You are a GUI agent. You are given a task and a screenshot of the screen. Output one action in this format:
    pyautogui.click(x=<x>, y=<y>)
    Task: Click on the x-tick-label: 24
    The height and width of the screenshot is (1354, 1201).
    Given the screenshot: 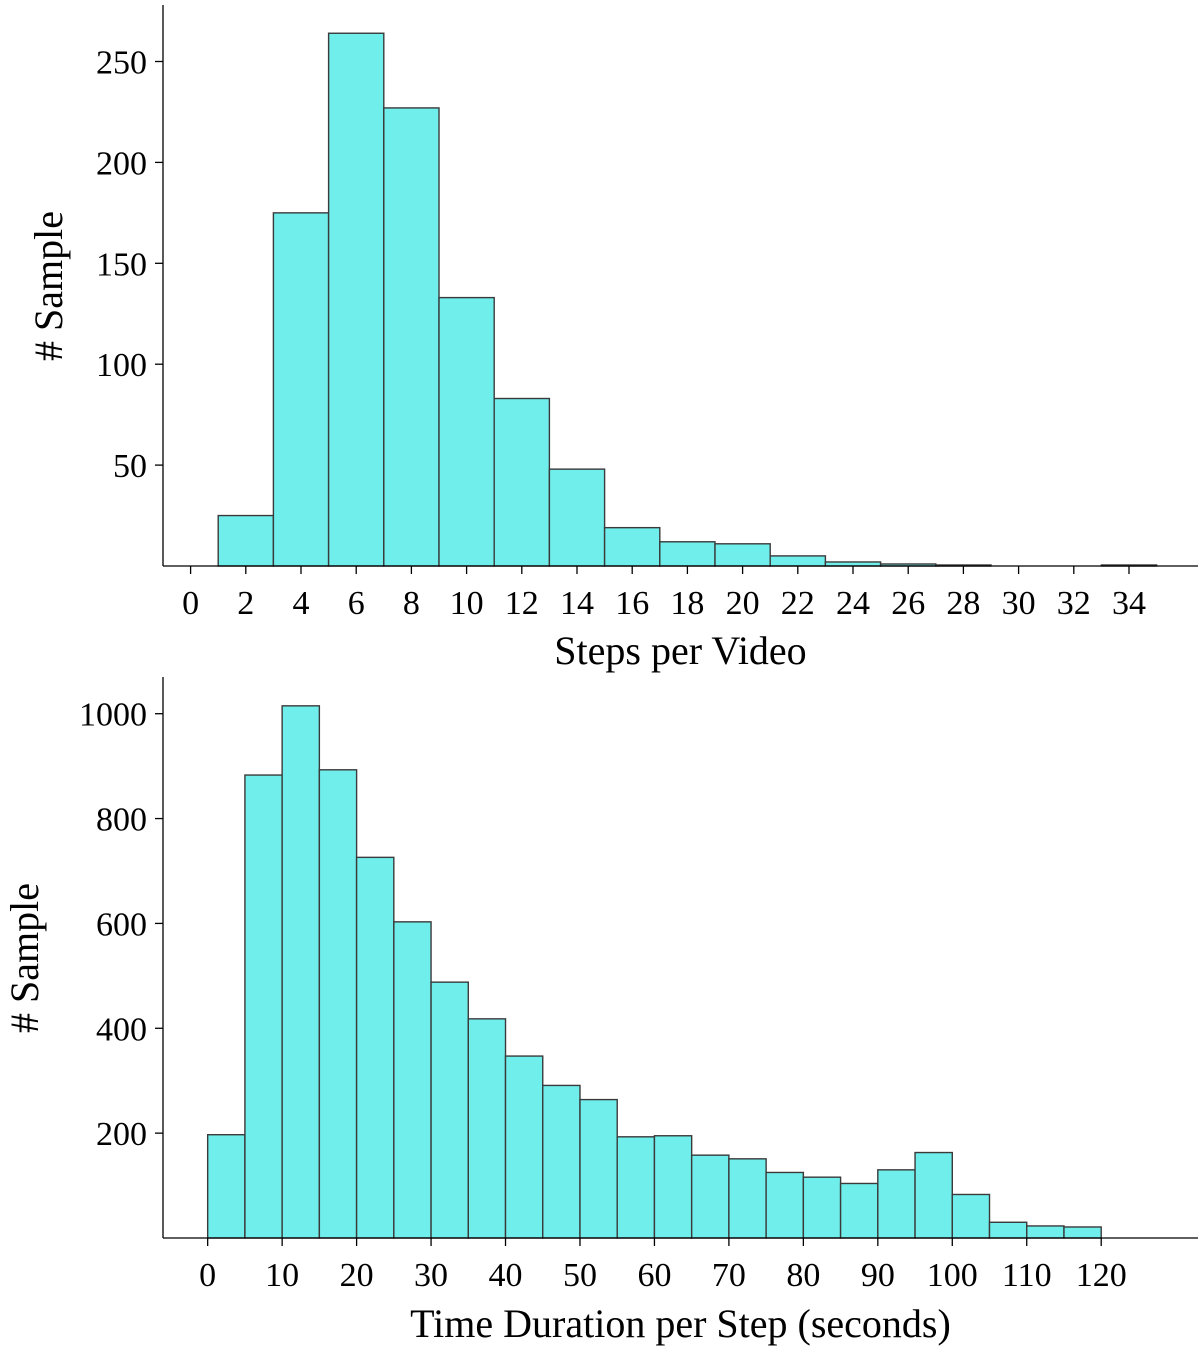 What is the action you would take?
    pyautogui.click(x=853, y=603)
    